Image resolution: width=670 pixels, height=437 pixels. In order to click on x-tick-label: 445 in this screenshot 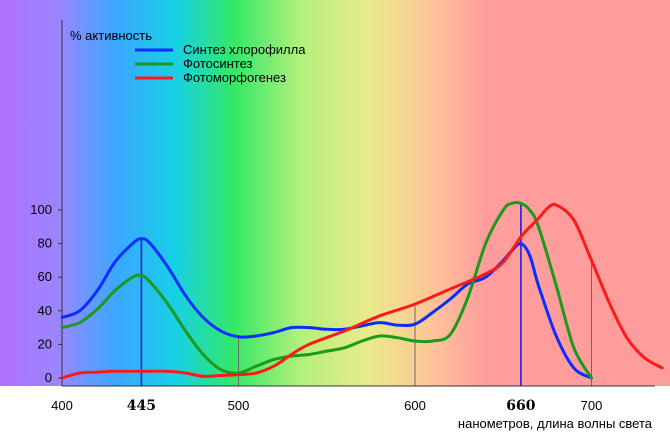, I will do `click(141, 406)`.